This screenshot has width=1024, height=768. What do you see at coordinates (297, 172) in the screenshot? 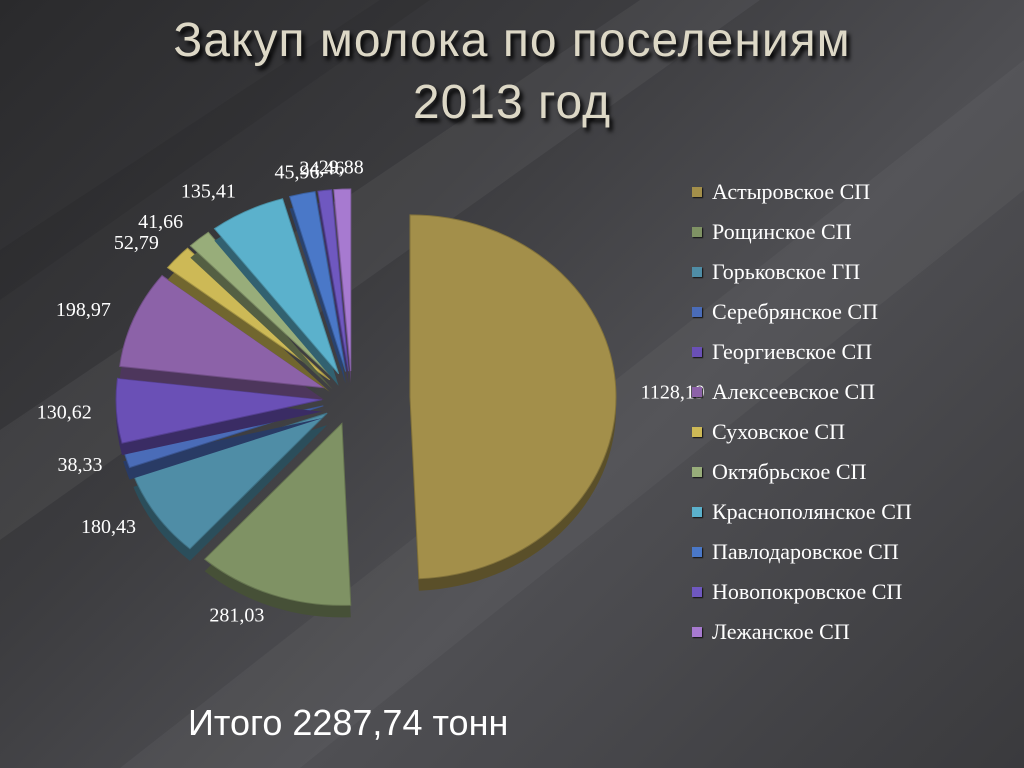
I see `slice-value-label: 45,96` at bounding box center [297, 172].